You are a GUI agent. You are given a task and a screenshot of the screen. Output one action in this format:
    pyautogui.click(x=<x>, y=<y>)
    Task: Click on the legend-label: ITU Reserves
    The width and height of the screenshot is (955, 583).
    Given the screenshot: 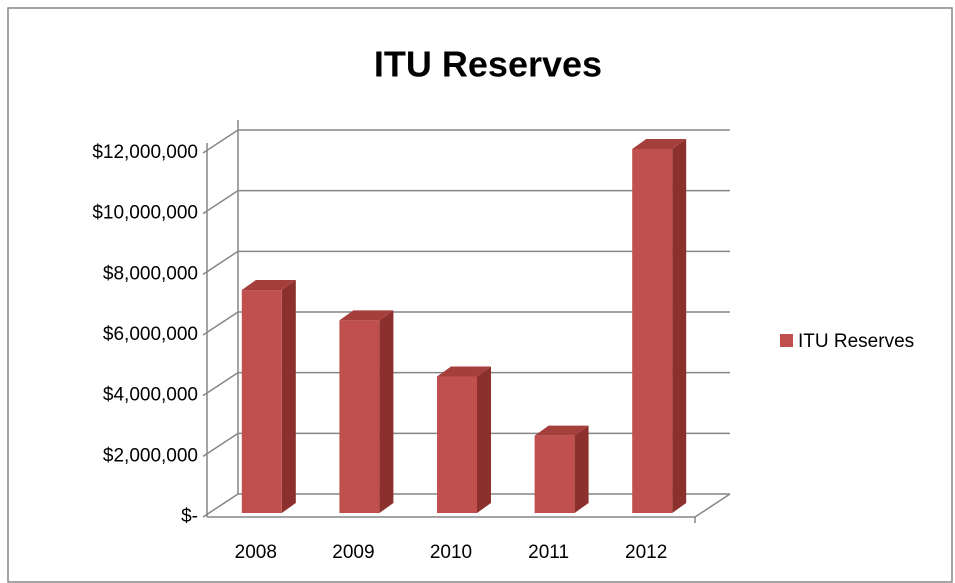 What is the action you would take?
    pyautogui.click(x=856, y=341)
    